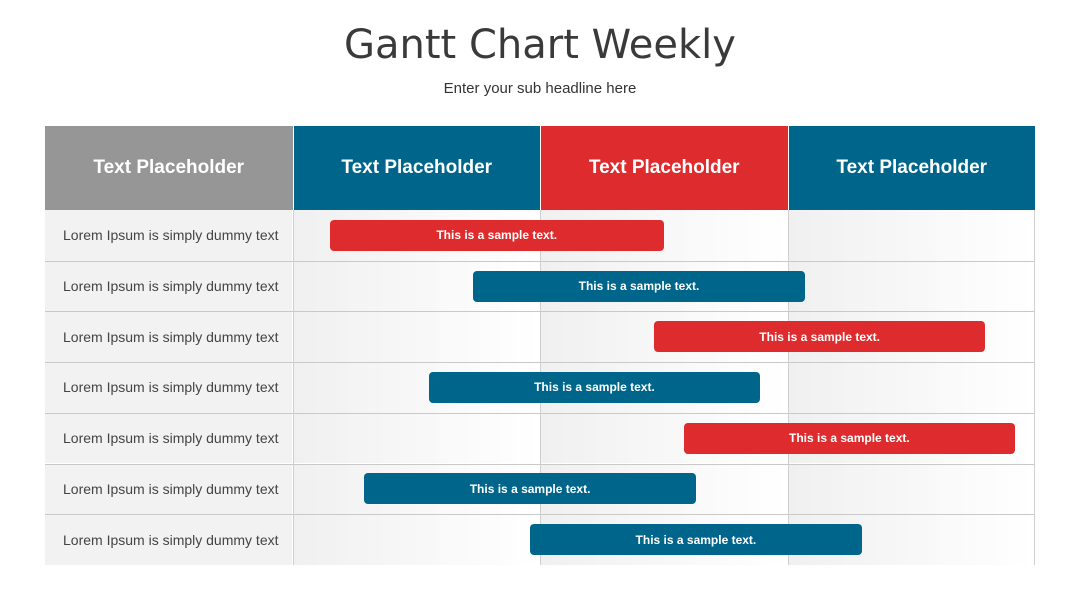 This screenshot has width=1080, height=608. What do you see at coordinates (416, 168) in the screenshot?
I see `column-header-2: Text Placeholder` at bounding box center [416, 168].